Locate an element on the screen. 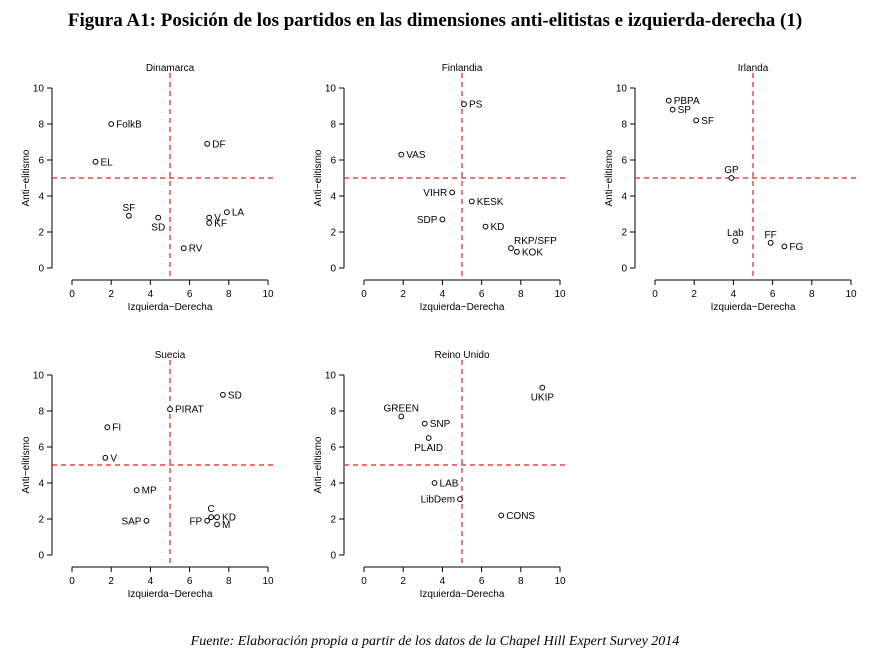 This screenshot has height=659, width=870. panel-title: Irlanda is located at coordinates (753, 68).